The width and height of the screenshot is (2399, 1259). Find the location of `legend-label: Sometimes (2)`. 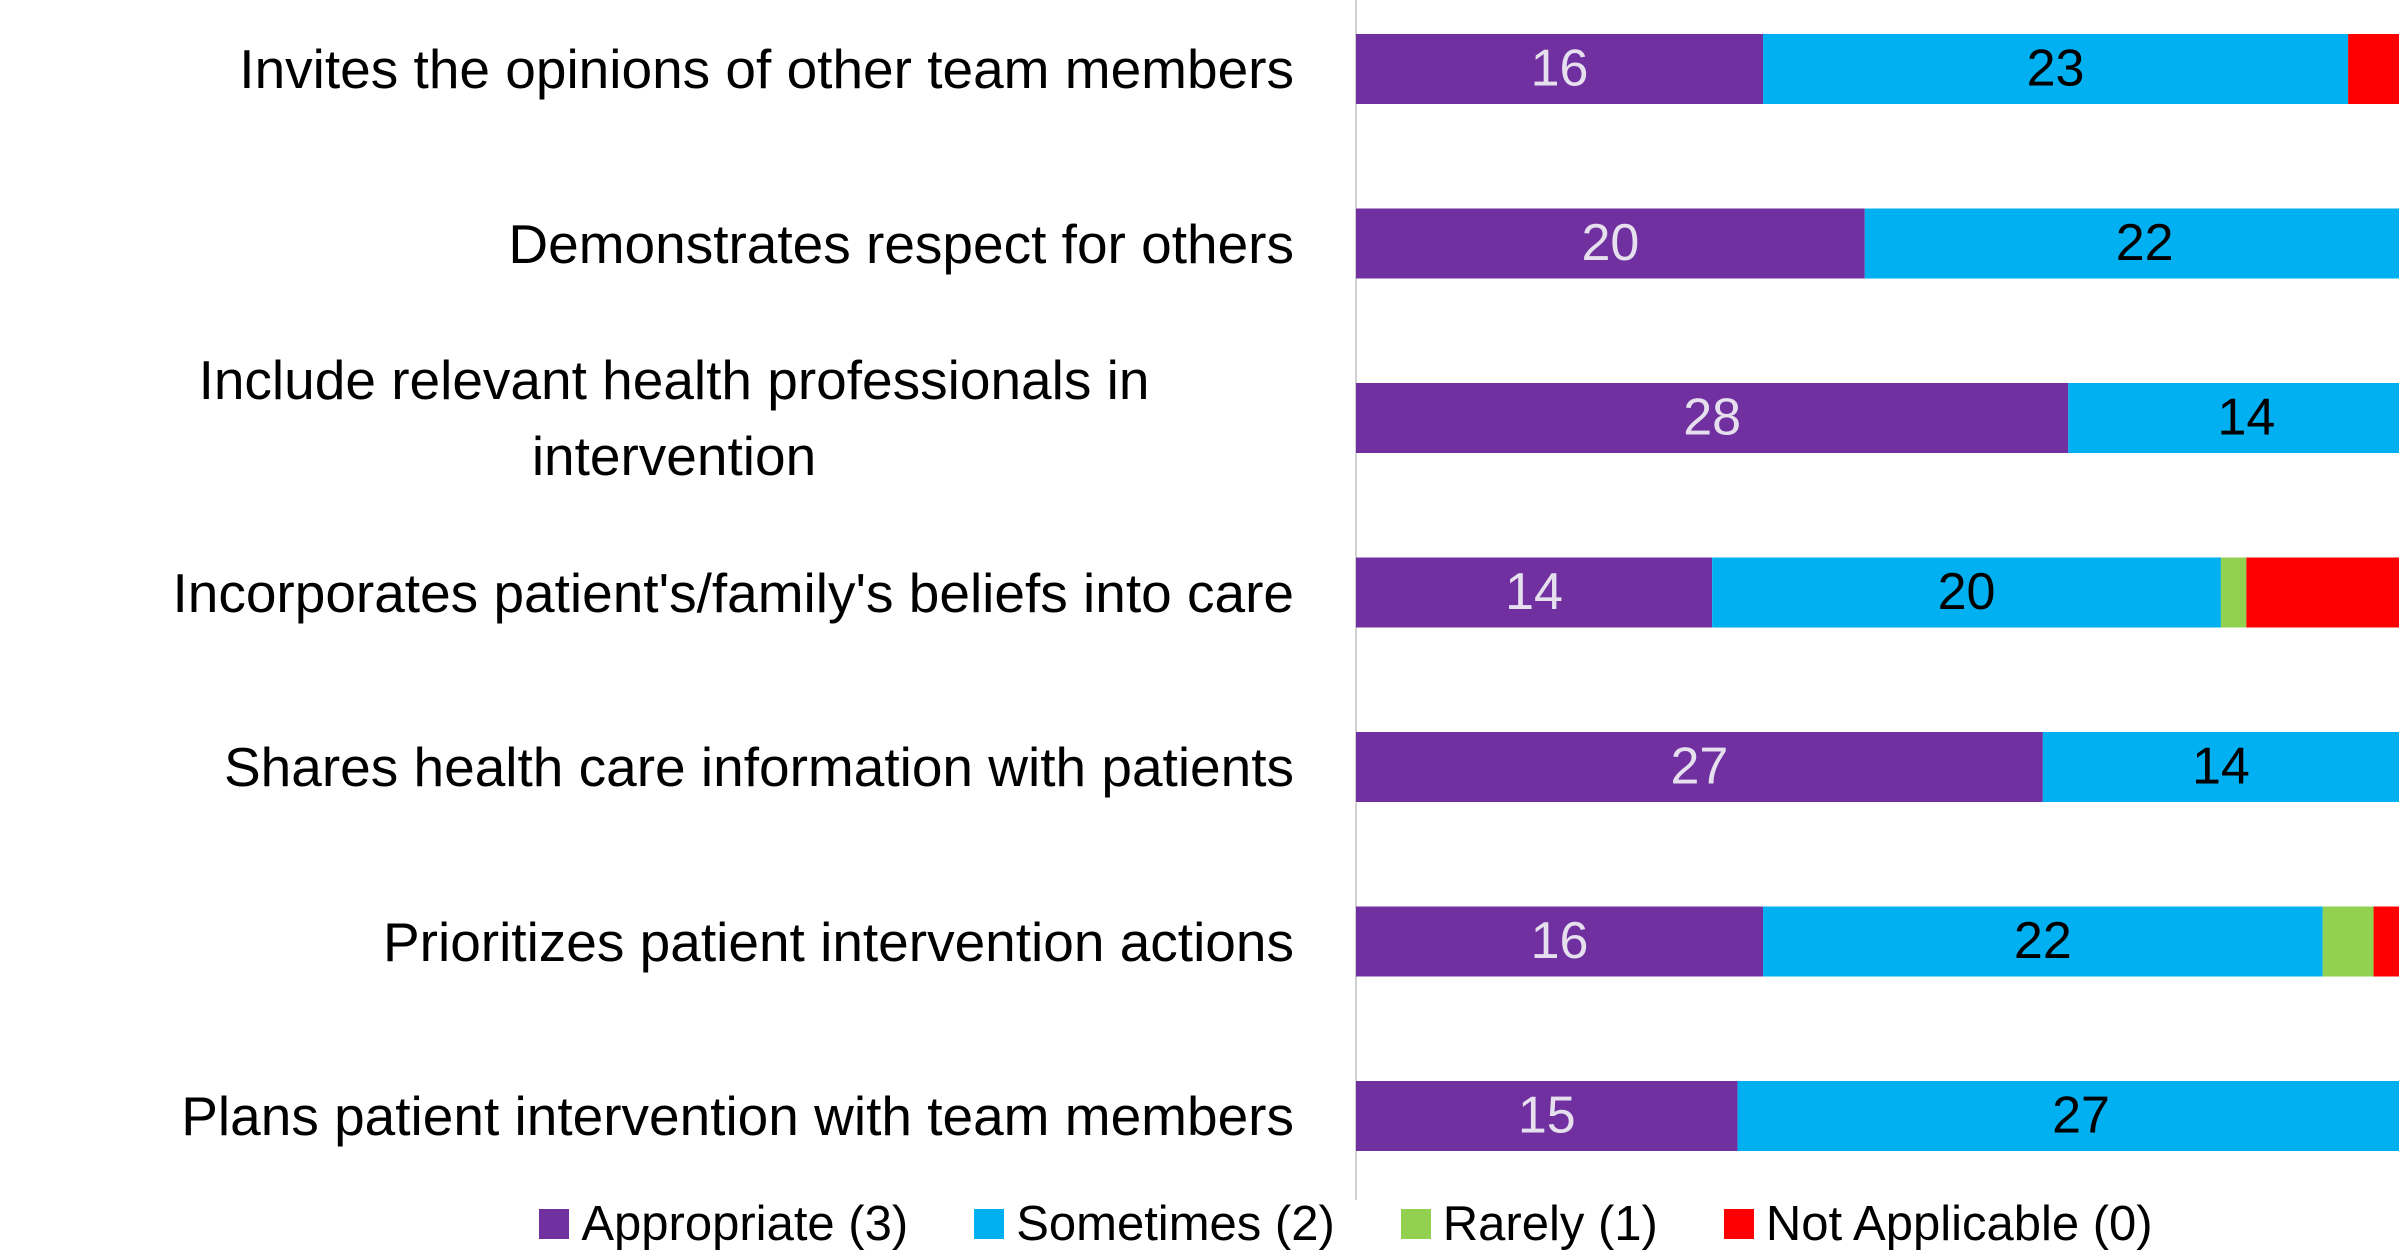

legend-label: Sometimes (2) is located at coordinates (1175, 1224).